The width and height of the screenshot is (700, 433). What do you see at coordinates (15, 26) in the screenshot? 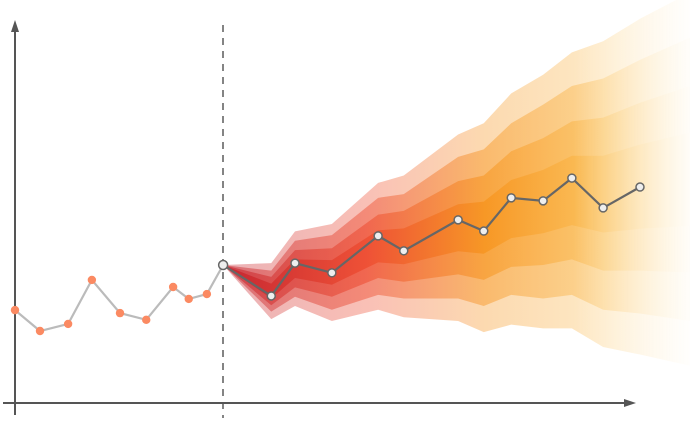
I see `y-axis-arrow-icon` at bounding box center [15, 26].